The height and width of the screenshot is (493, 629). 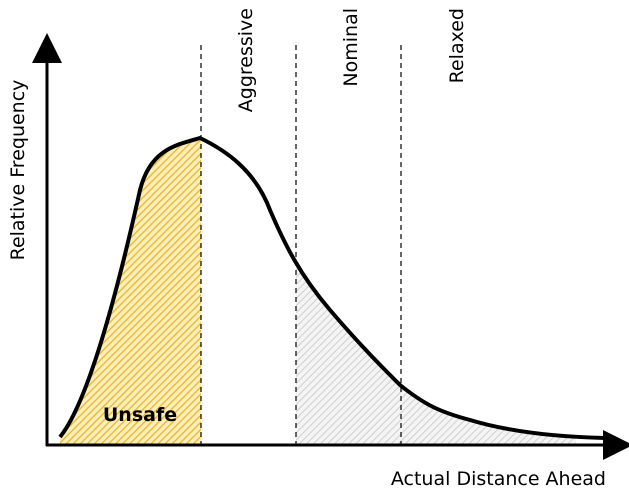 What do you see at coordinates (351, 47) in the screenshot?
I see `zone-label: Nominal` at bounding box center [351, 47].